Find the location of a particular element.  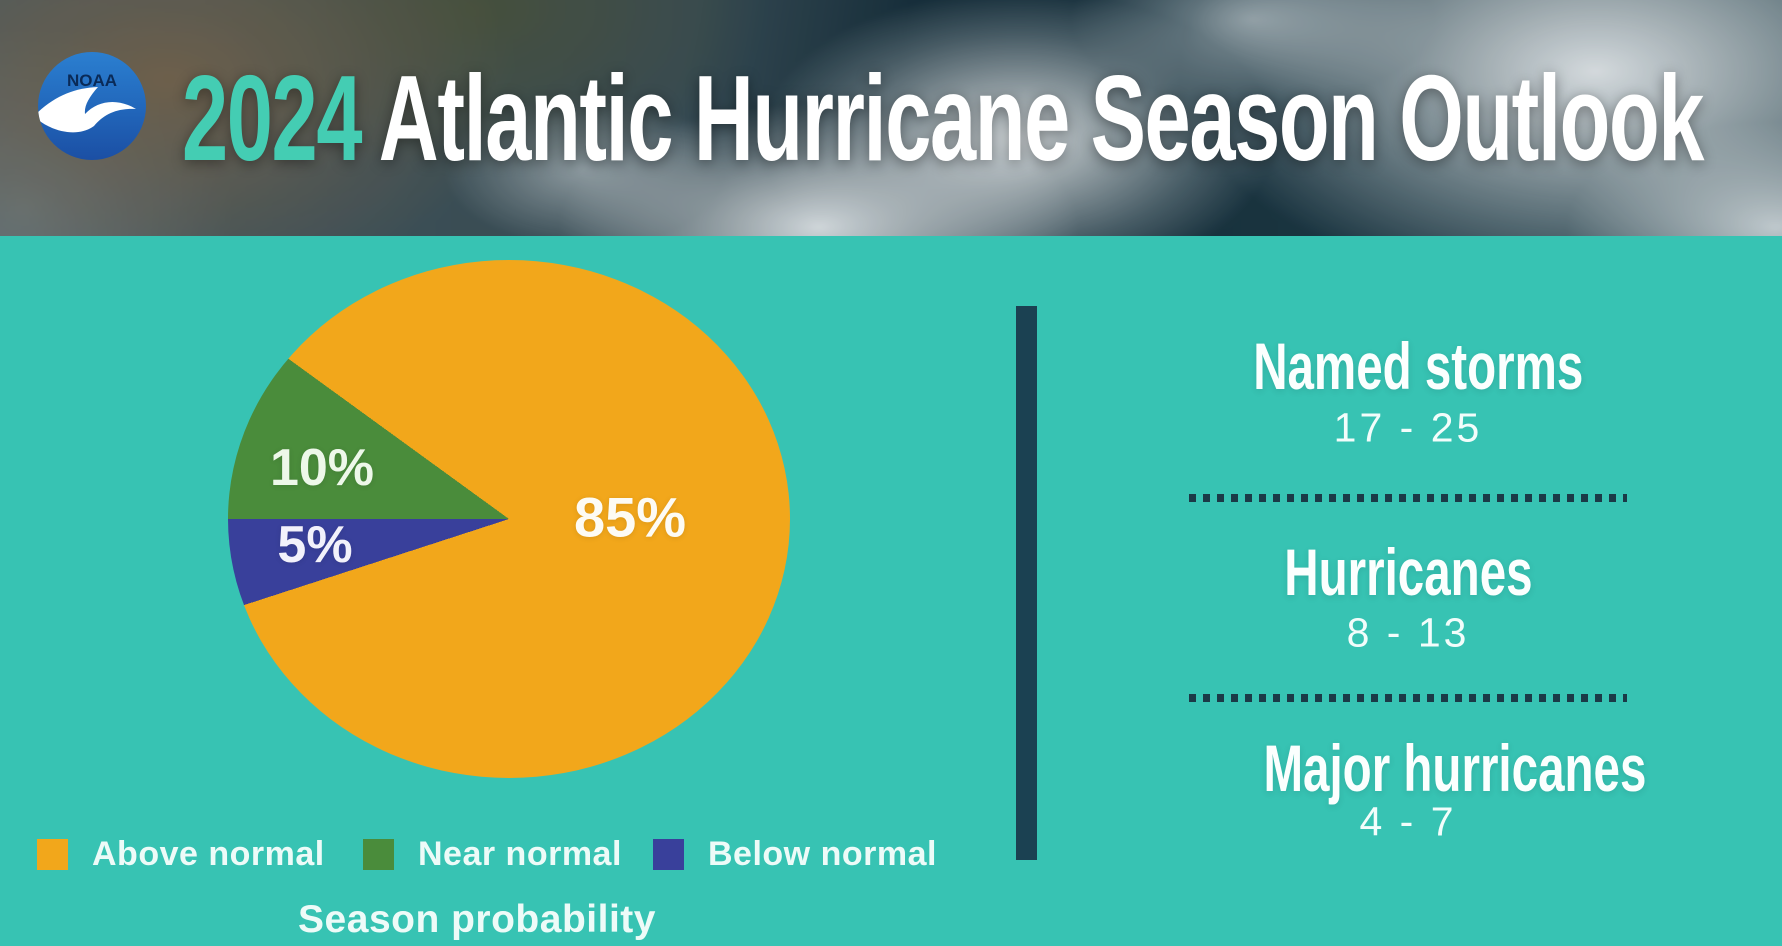

title-text: Atlantic Hurricane Season Outlook is located at coordinates (1041, 118).